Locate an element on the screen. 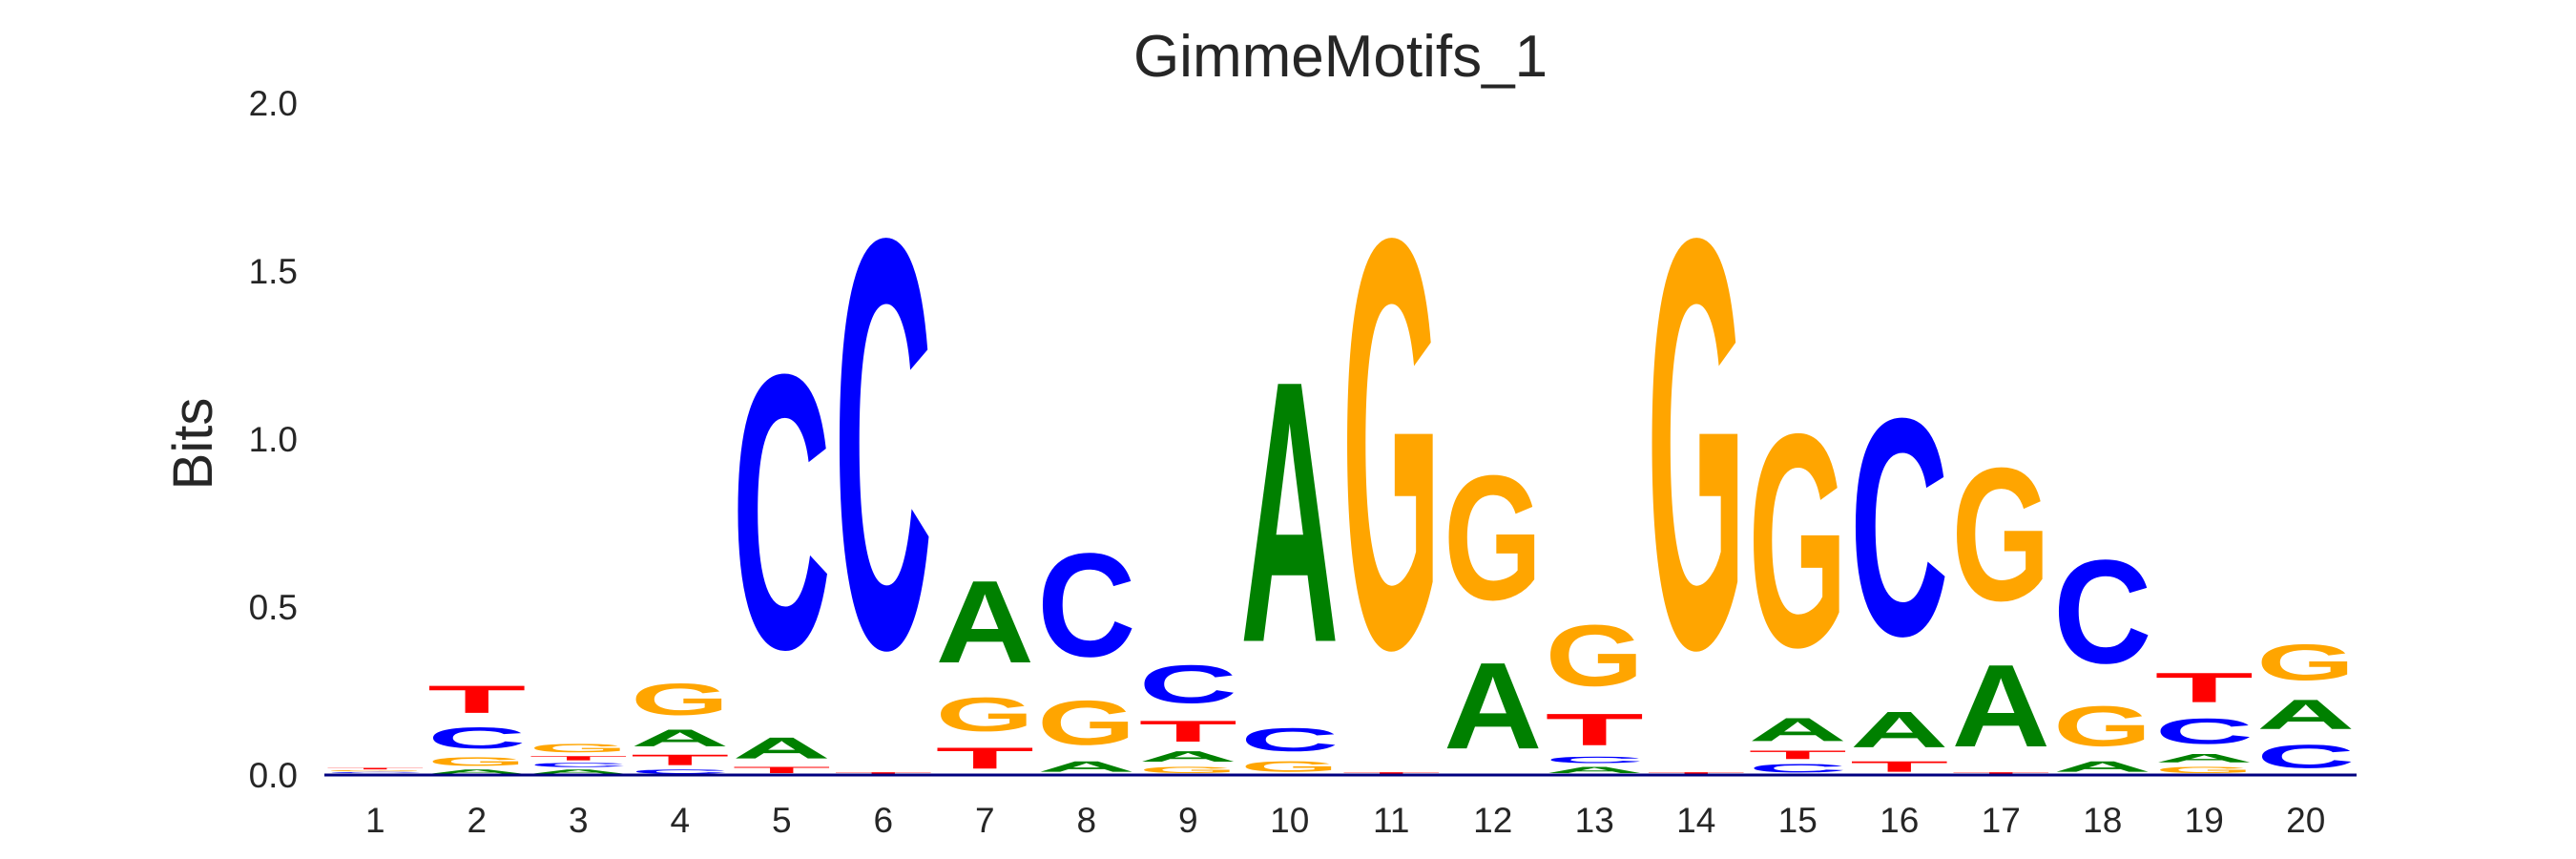  x-axis-ticks: 1 2 3 4 5 6 7 8 9 10 11 12 13 14 15 16 17 18 19 20 is located at coordinates (1345, 820).